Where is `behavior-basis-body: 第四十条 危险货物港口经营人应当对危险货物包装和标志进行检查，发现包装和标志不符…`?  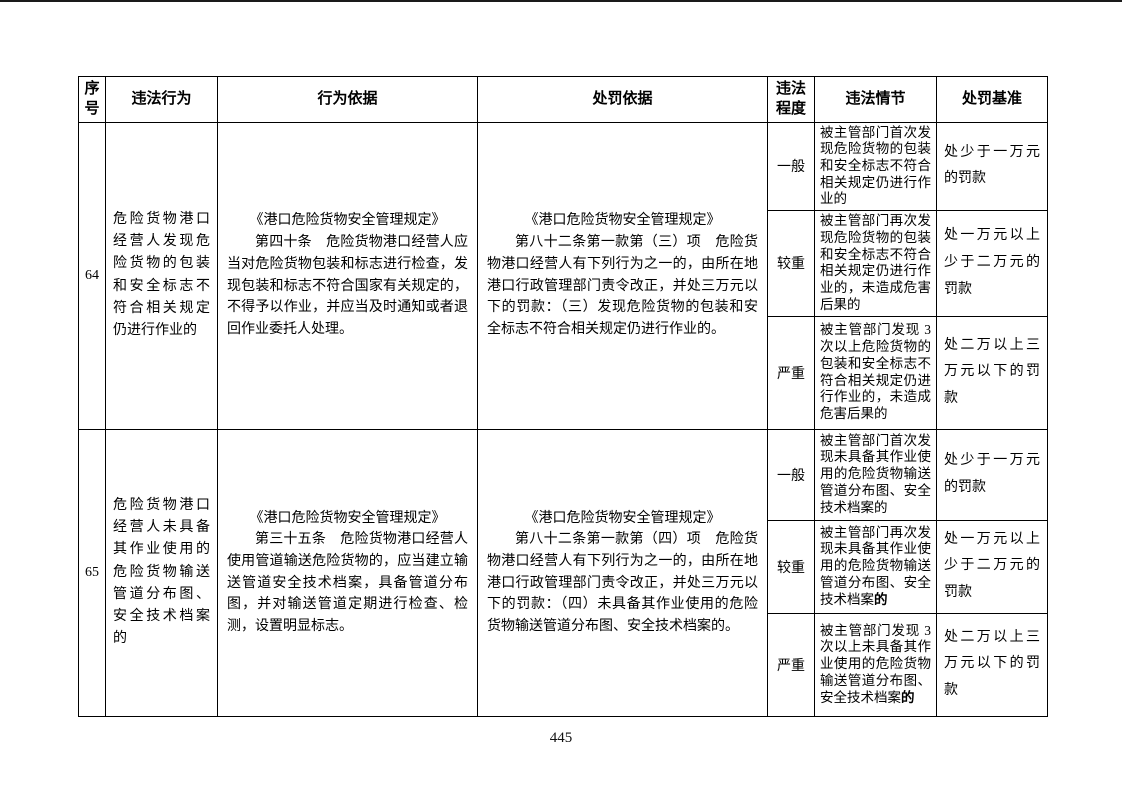
behavior-basis-body: 第四十条 危险货物港口经营人应当对危险货物包装和标志进行检查，发现包装和标志不符… is located at coordinates (347, 286).